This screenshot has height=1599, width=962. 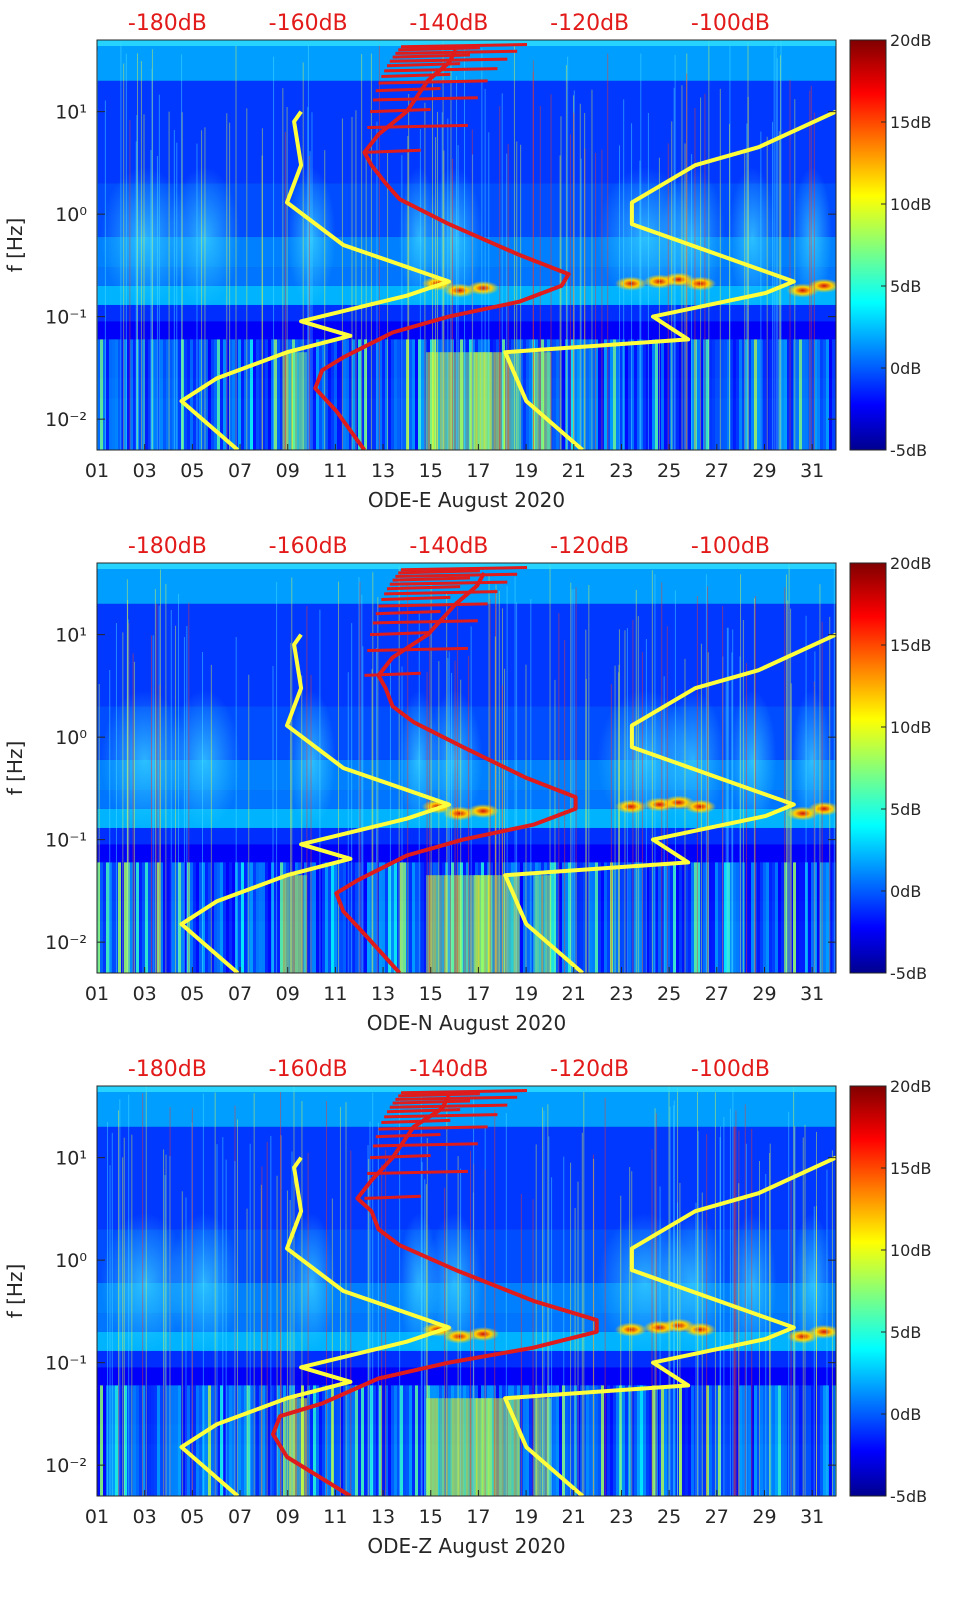 I want to click on x-tick-label: 15, so click(x=431, y=1517).